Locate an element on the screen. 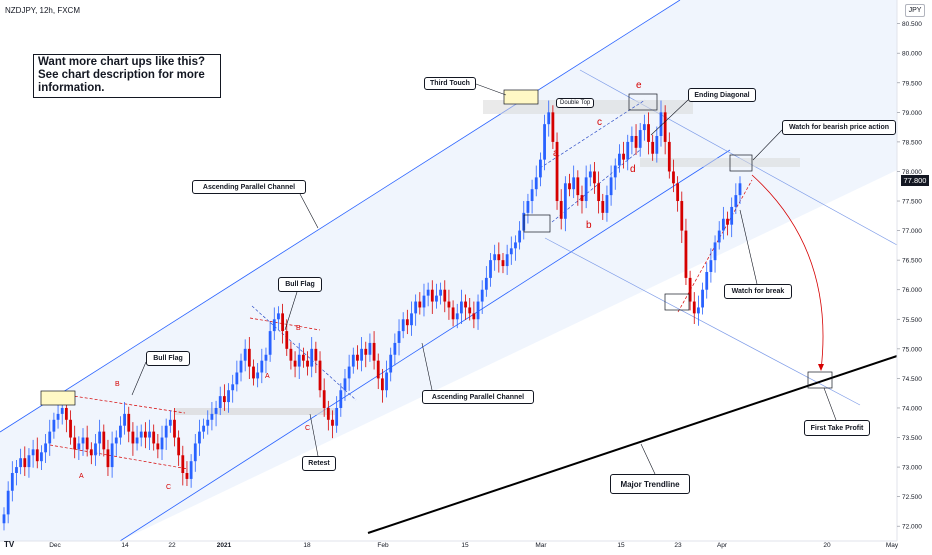 Image resolution: width=932 pixels, height=555 pixels. callout-major-trendline: Major Trendline is located at coordinates (650, 484).